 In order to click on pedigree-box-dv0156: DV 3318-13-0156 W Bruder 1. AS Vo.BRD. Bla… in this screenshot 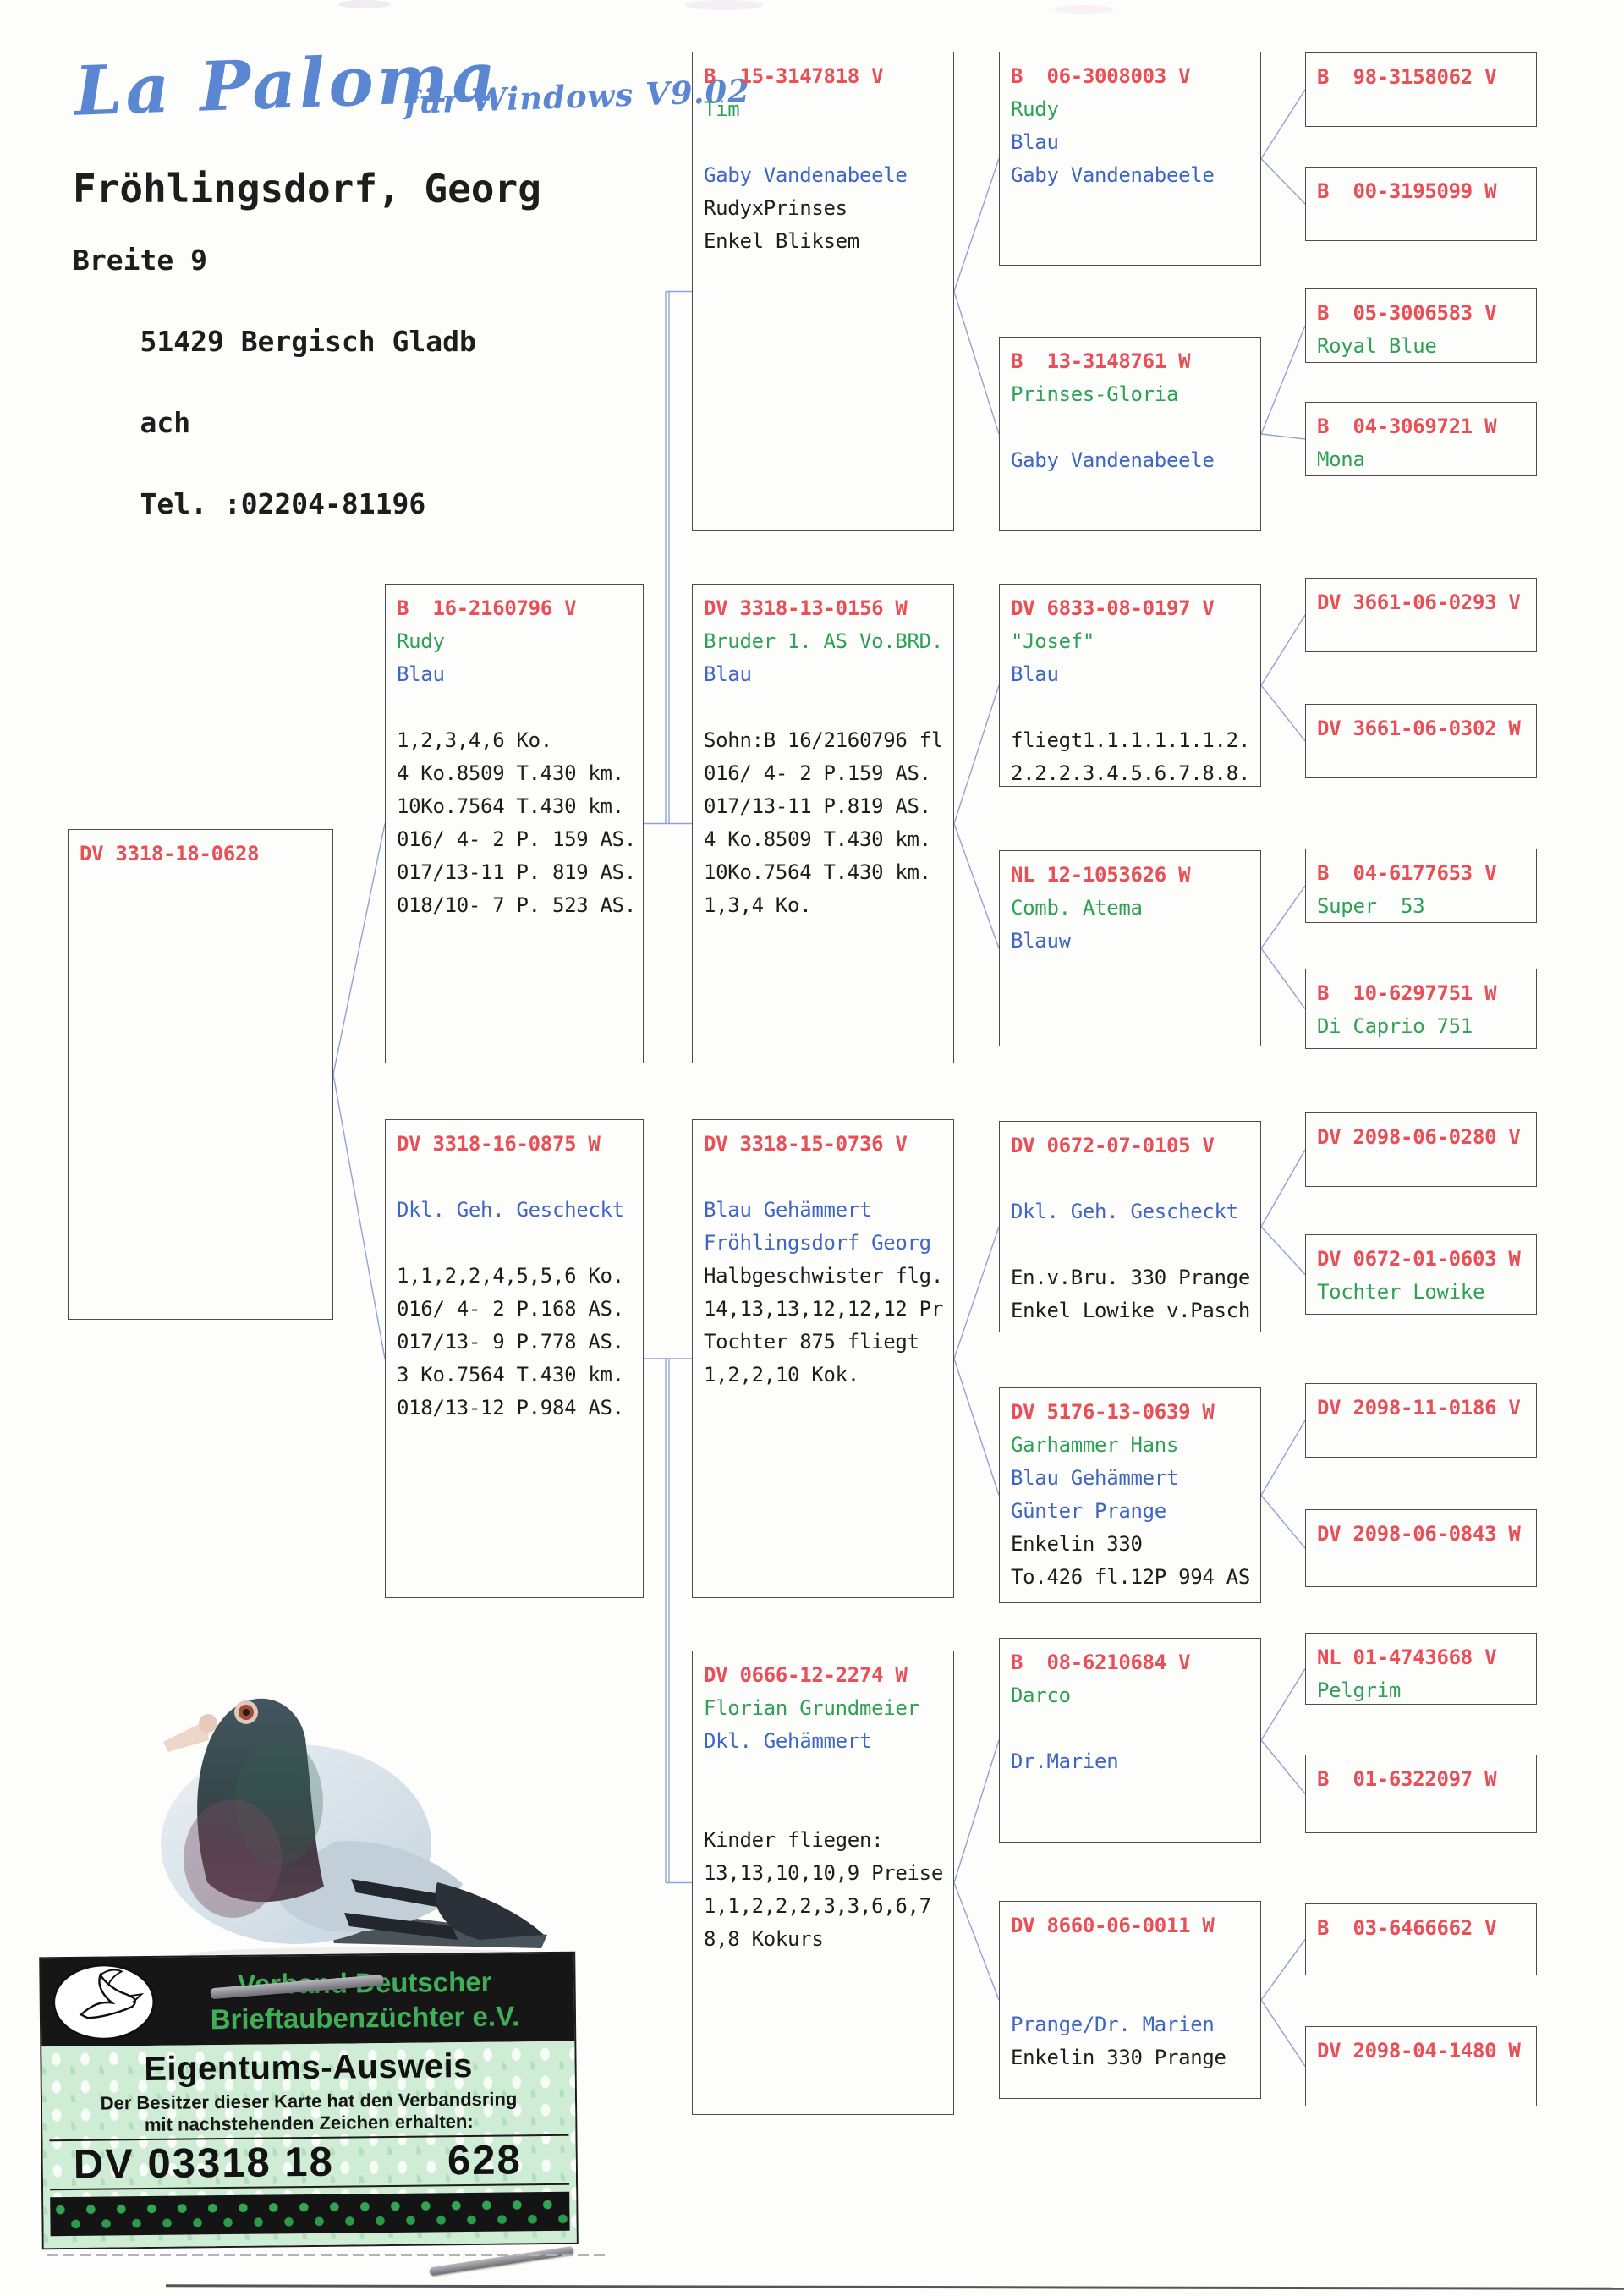, I will do `click(823, 823)`.